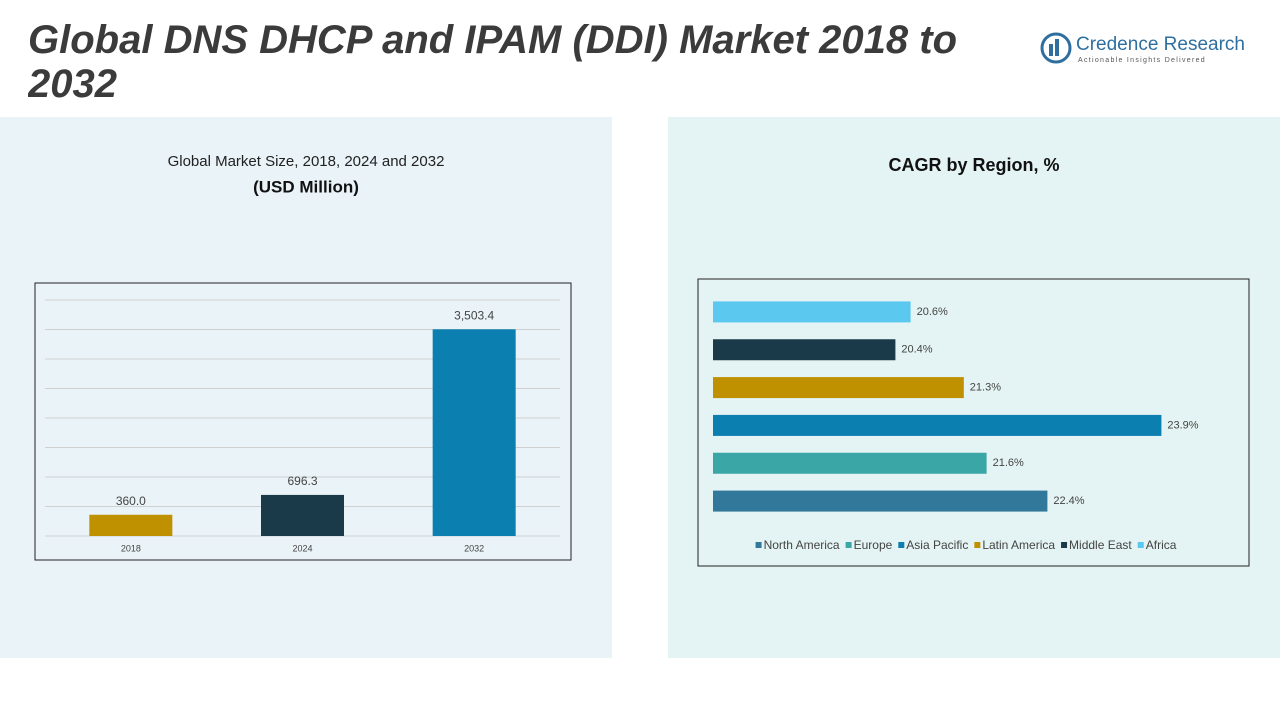 The height and width of the screenshot is (720, 1280). Describe the element at coordinates (131, 548) in the screenshot. I see `x-tick-label: 2018` at that location.